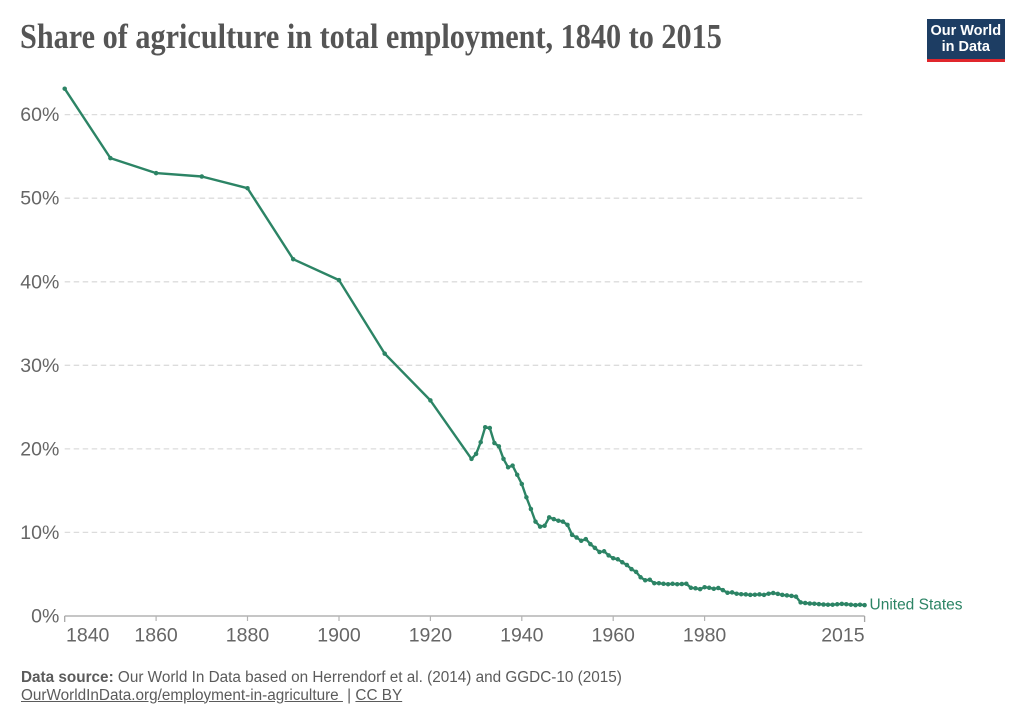  Describe the element at coordinates (39, 199) in the screenshot. I see `svg-text: 50%` at that location.